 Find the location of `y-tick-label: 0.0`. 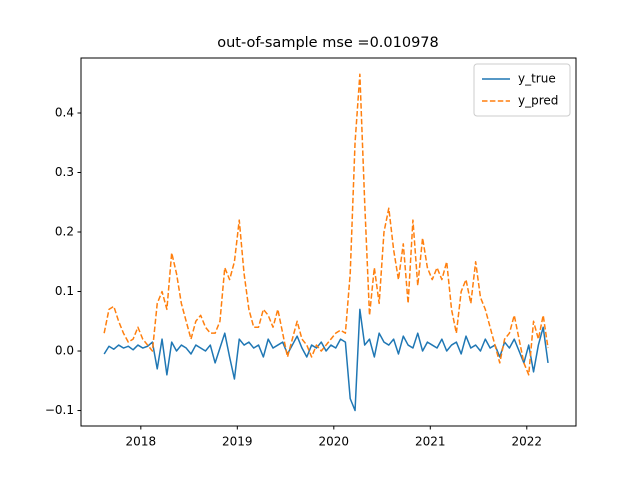

y-tick-label: 0.0 is located at coordinates (64, 351).